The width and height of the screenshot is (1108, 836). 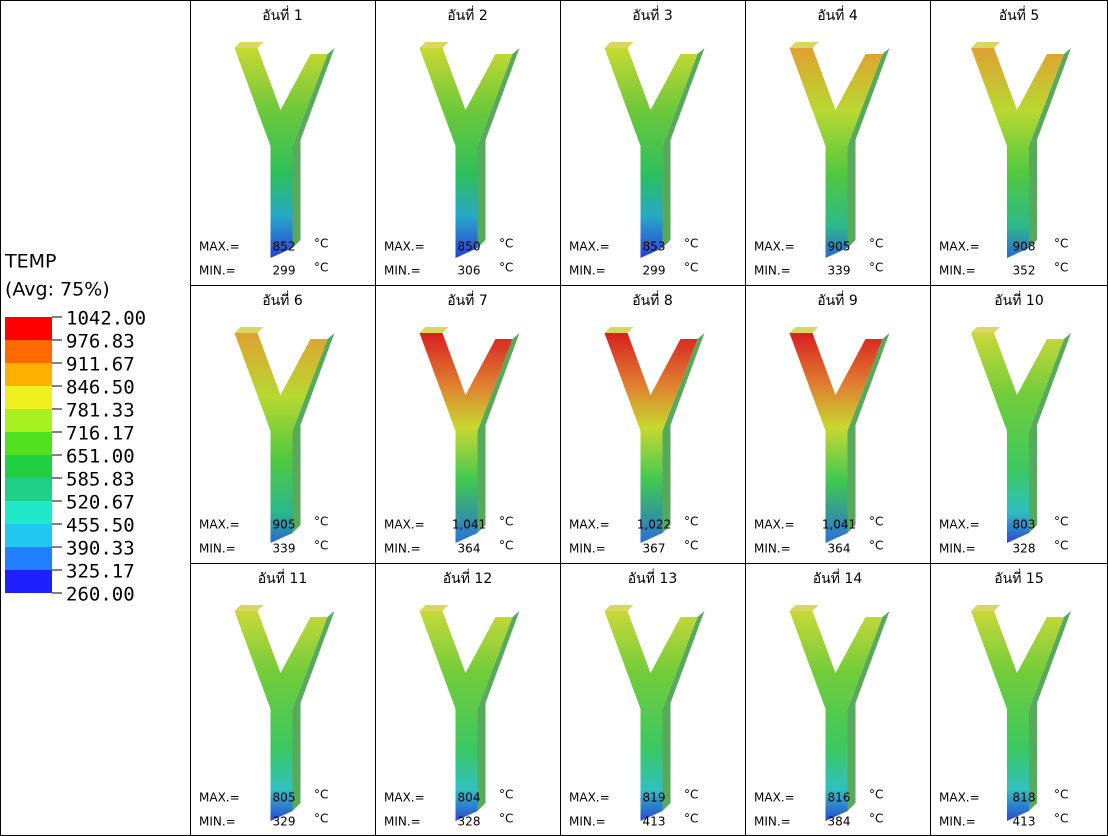 What do you see at coordinates (282, 578) in the screenshot?
I see `cell-title: อันที่ 11` at bounding box center [282, 578].